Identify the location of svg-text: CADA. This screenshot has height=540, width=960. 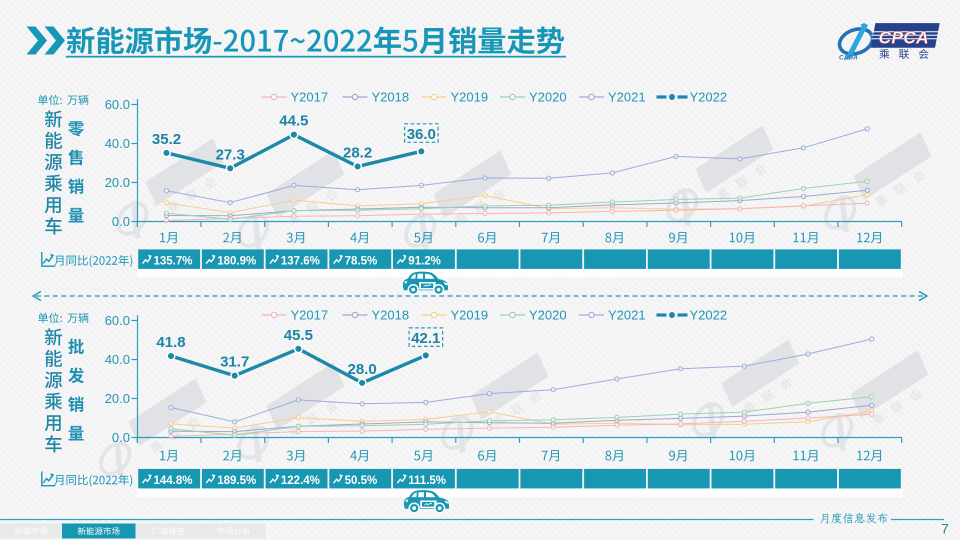
(848, 58).